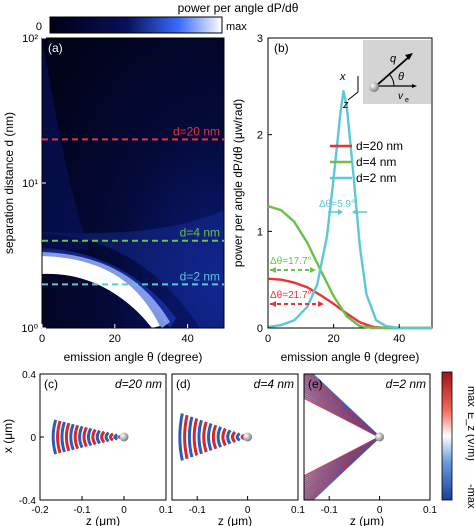 This screenshot has width=474, height=526. I want to click on panel-title: d=2 nm, so click(406, 384).